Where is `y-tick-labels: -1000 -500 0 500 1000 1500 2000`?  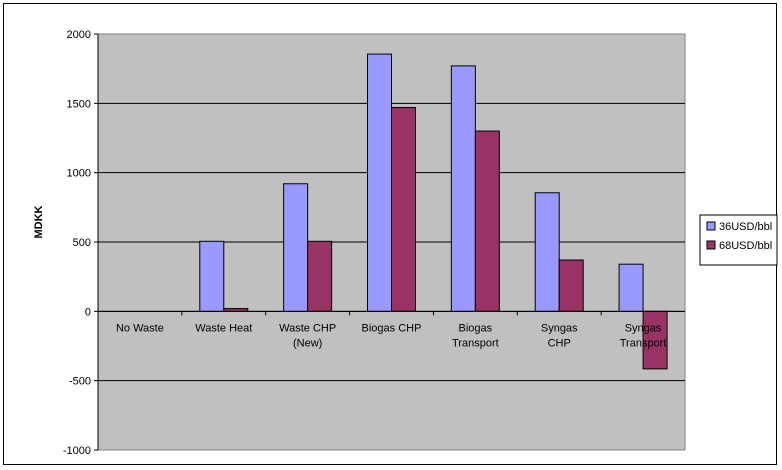
y-tick-labels: -1000 -500 0 500 1000 1500 2000 is located at coordinates (80, 243).